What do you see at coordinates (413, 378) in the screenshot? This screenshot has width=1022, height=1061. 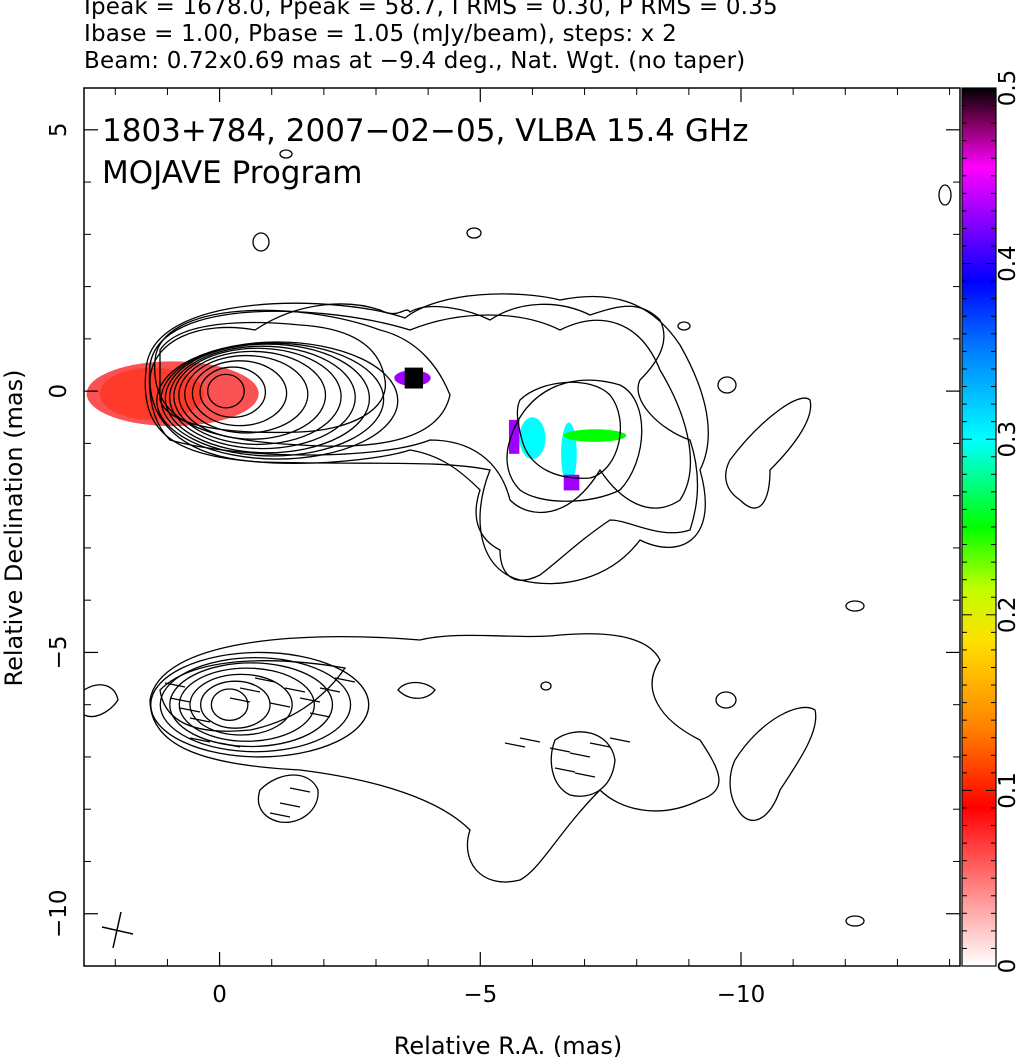 I see `pol-patch-knot-peak` at bounding box center [413, 378].